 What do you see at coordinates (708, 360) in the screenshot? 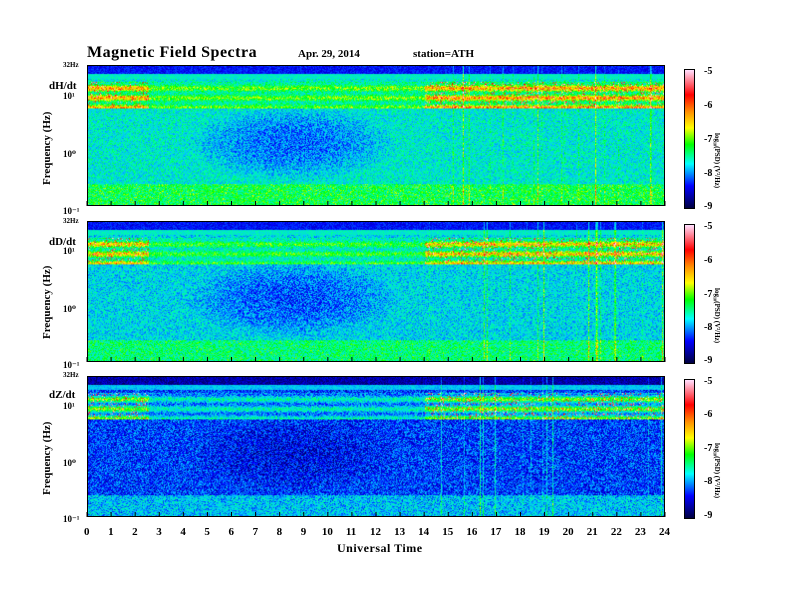
I see `colorbar-tick-dd-m9: -9` at bounding box center [708, 360].